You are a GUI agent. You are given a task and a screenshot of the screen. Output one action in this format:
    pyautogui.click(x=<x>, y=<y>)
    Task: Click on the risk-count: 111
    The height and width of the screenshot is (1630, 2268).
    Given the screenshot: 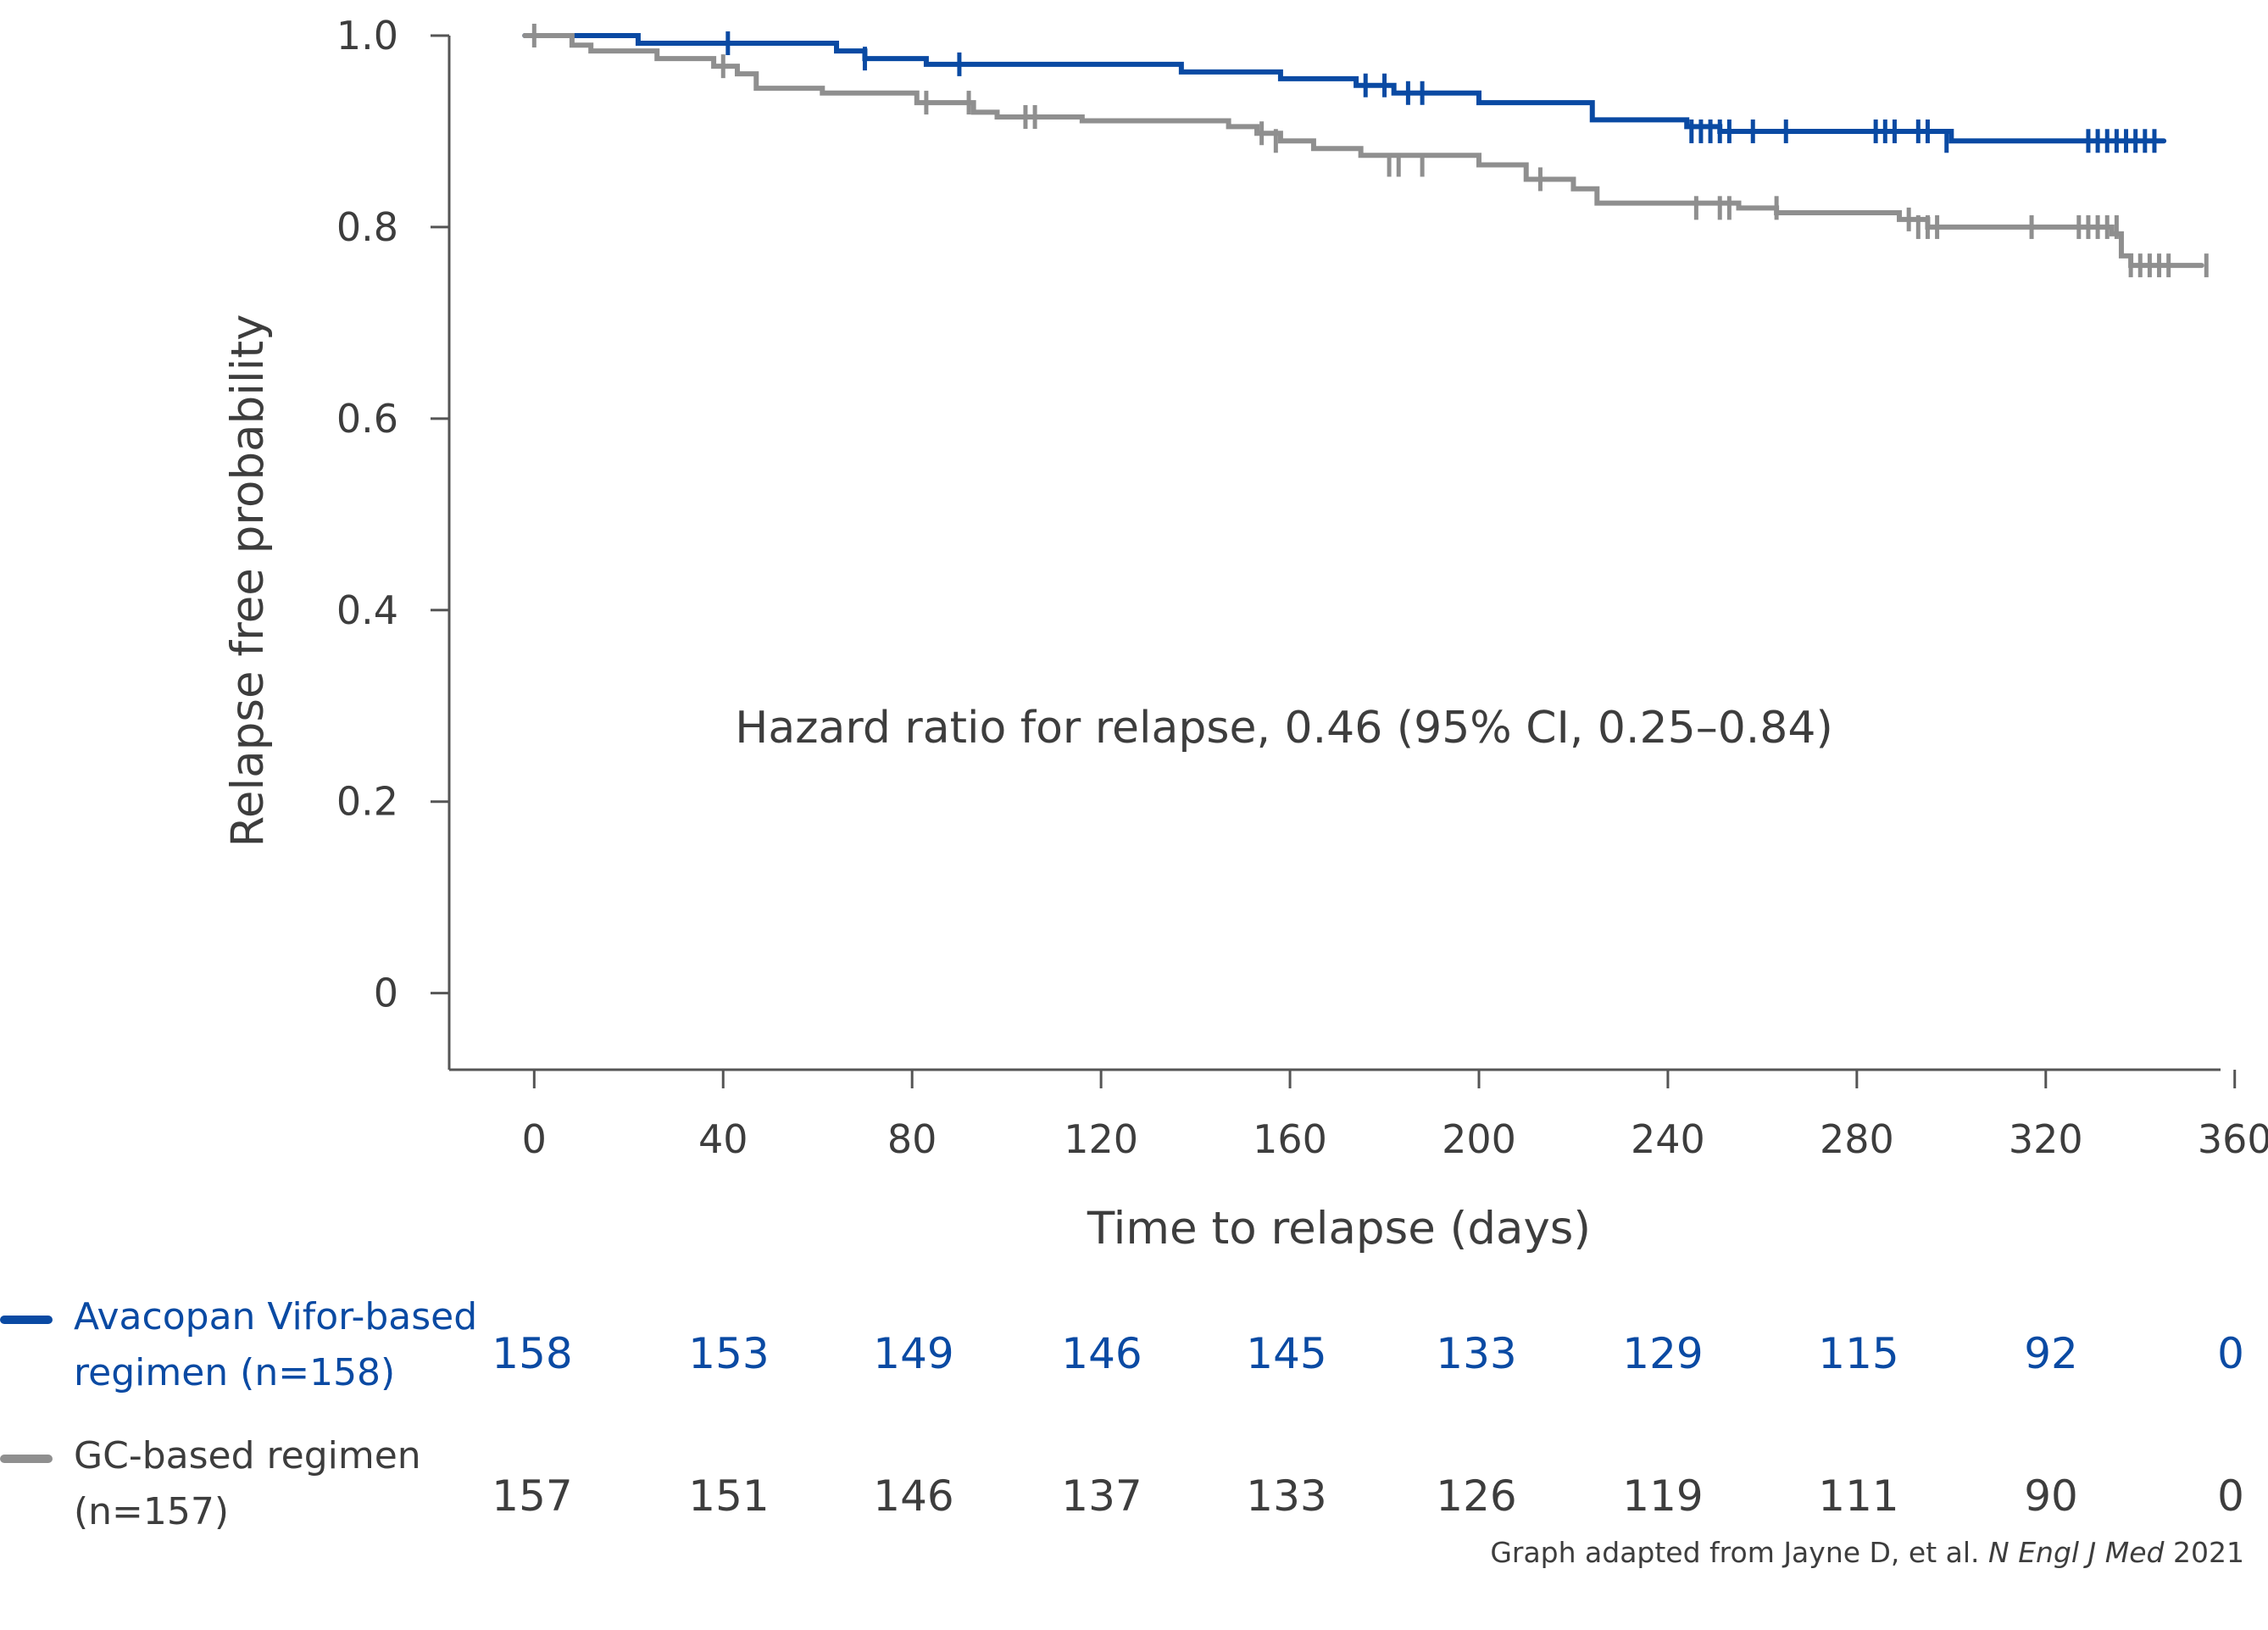 What is the action you would take?
    pyautogui.click(x=1859, y=1496)
    